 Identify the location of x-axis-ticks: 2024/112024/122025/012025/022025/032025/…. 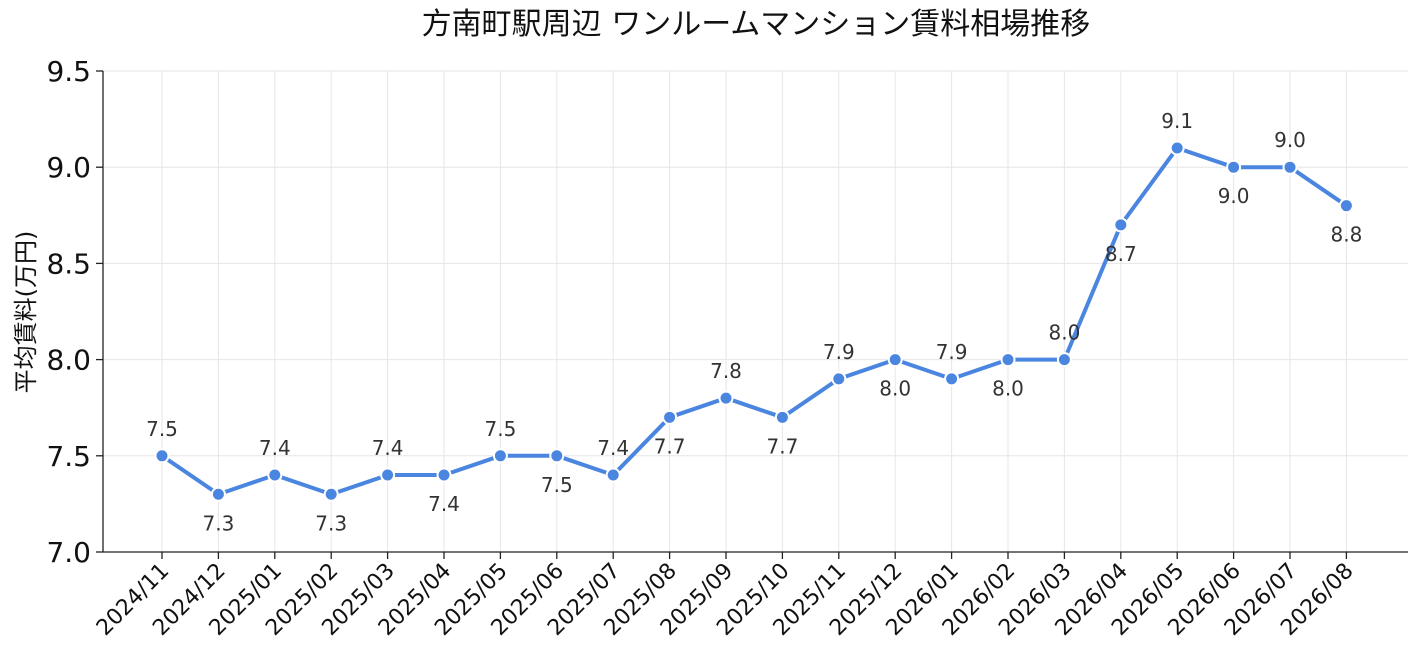
(725, 596).